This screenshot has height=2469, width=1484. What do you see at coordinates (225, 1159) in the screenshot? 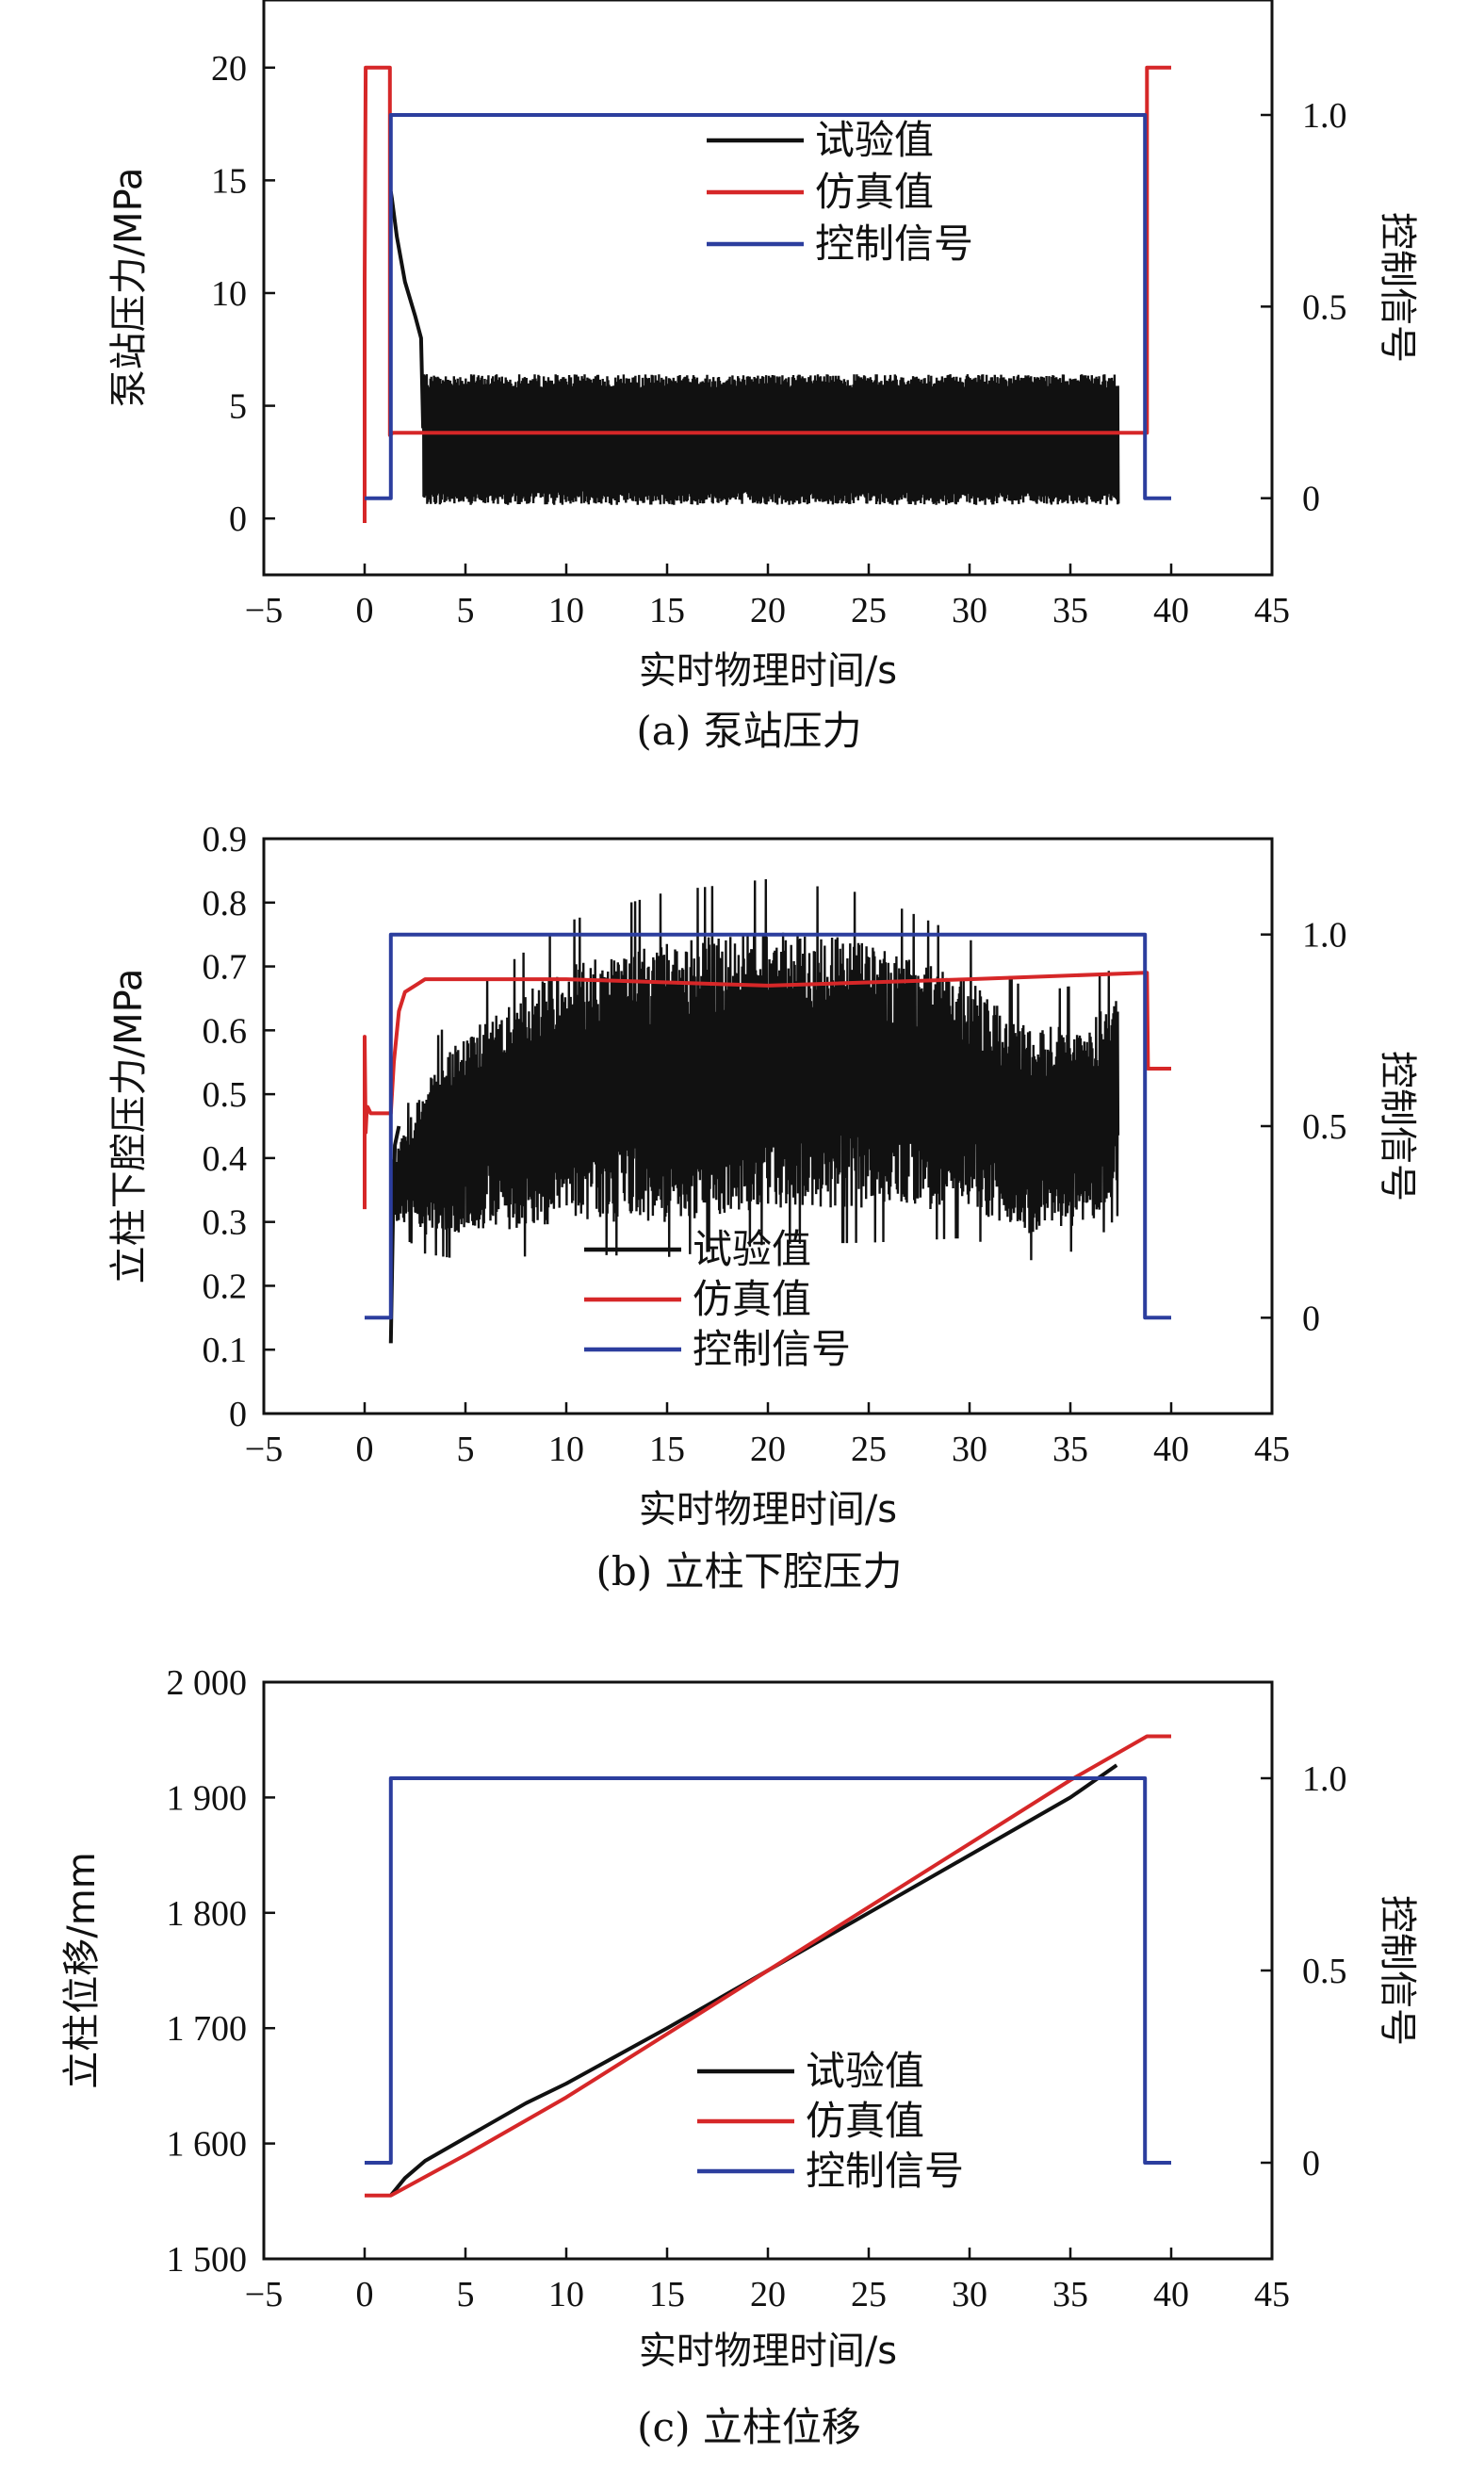
I see `y-tick-label: 0.4` at bounding box center [225, 1159].